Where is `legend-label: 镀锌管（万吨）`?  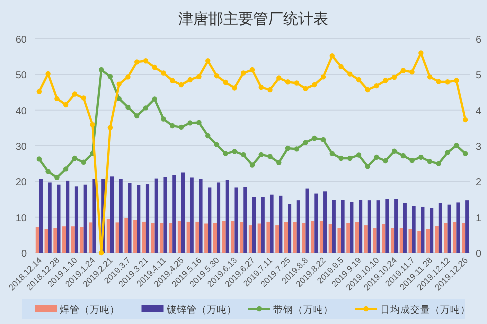 legend-label: 镀锌管（万吨） is located at coordinates (201, 310).